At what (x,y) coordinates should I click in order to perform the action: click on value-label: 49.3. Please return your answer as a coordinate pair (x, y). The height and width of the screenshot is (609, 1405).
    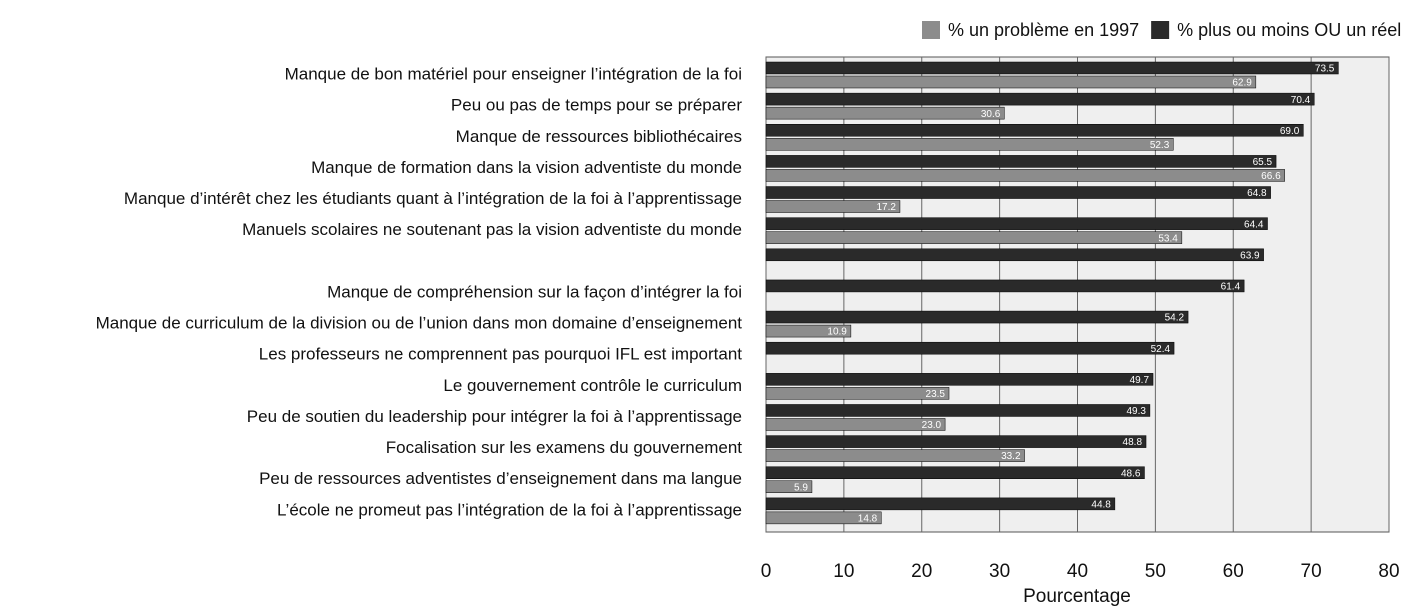
    Looking at the image, I should click on (1136, 411).